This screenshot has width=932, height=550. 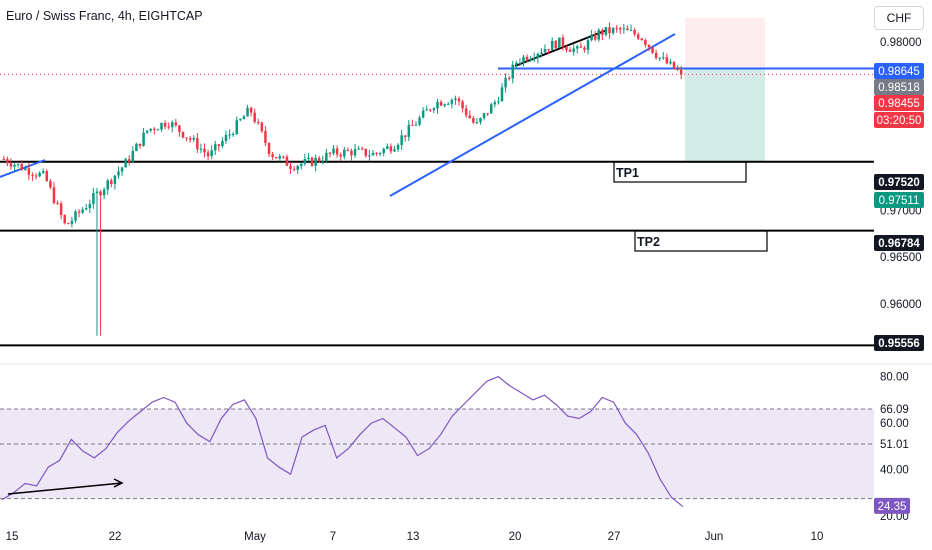 I want to click on rsi-scale-label-6: 20.00, so click(x=894, y=517).